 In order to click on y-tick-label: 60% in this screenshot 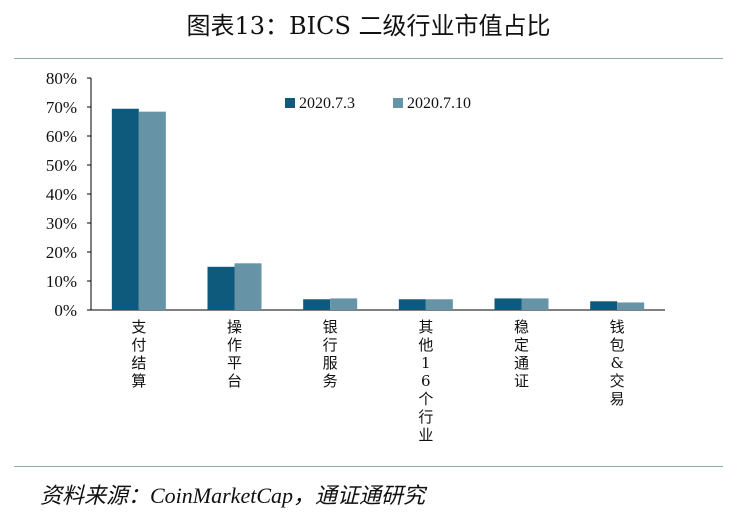, I will do `click(61, 136)`.